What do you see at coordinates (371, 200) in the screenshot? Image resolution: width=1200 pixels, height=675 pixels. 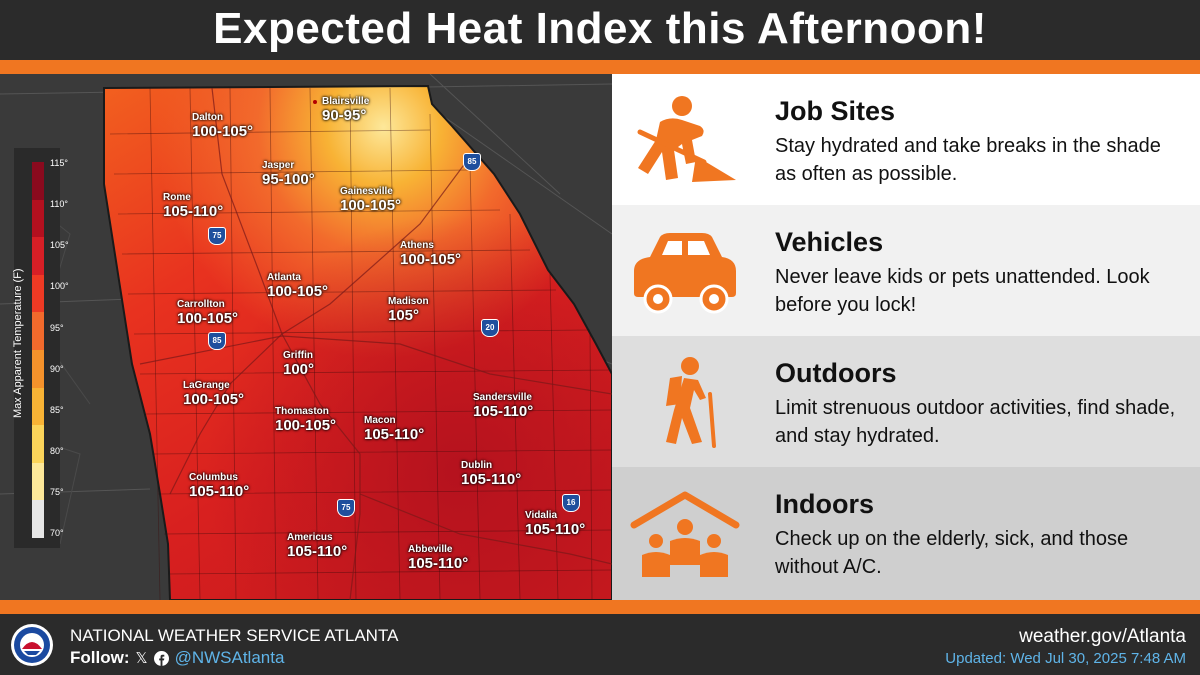 I see `city-label-gainesville: Gainesville 100-105°` at bounding box center [371, 200].